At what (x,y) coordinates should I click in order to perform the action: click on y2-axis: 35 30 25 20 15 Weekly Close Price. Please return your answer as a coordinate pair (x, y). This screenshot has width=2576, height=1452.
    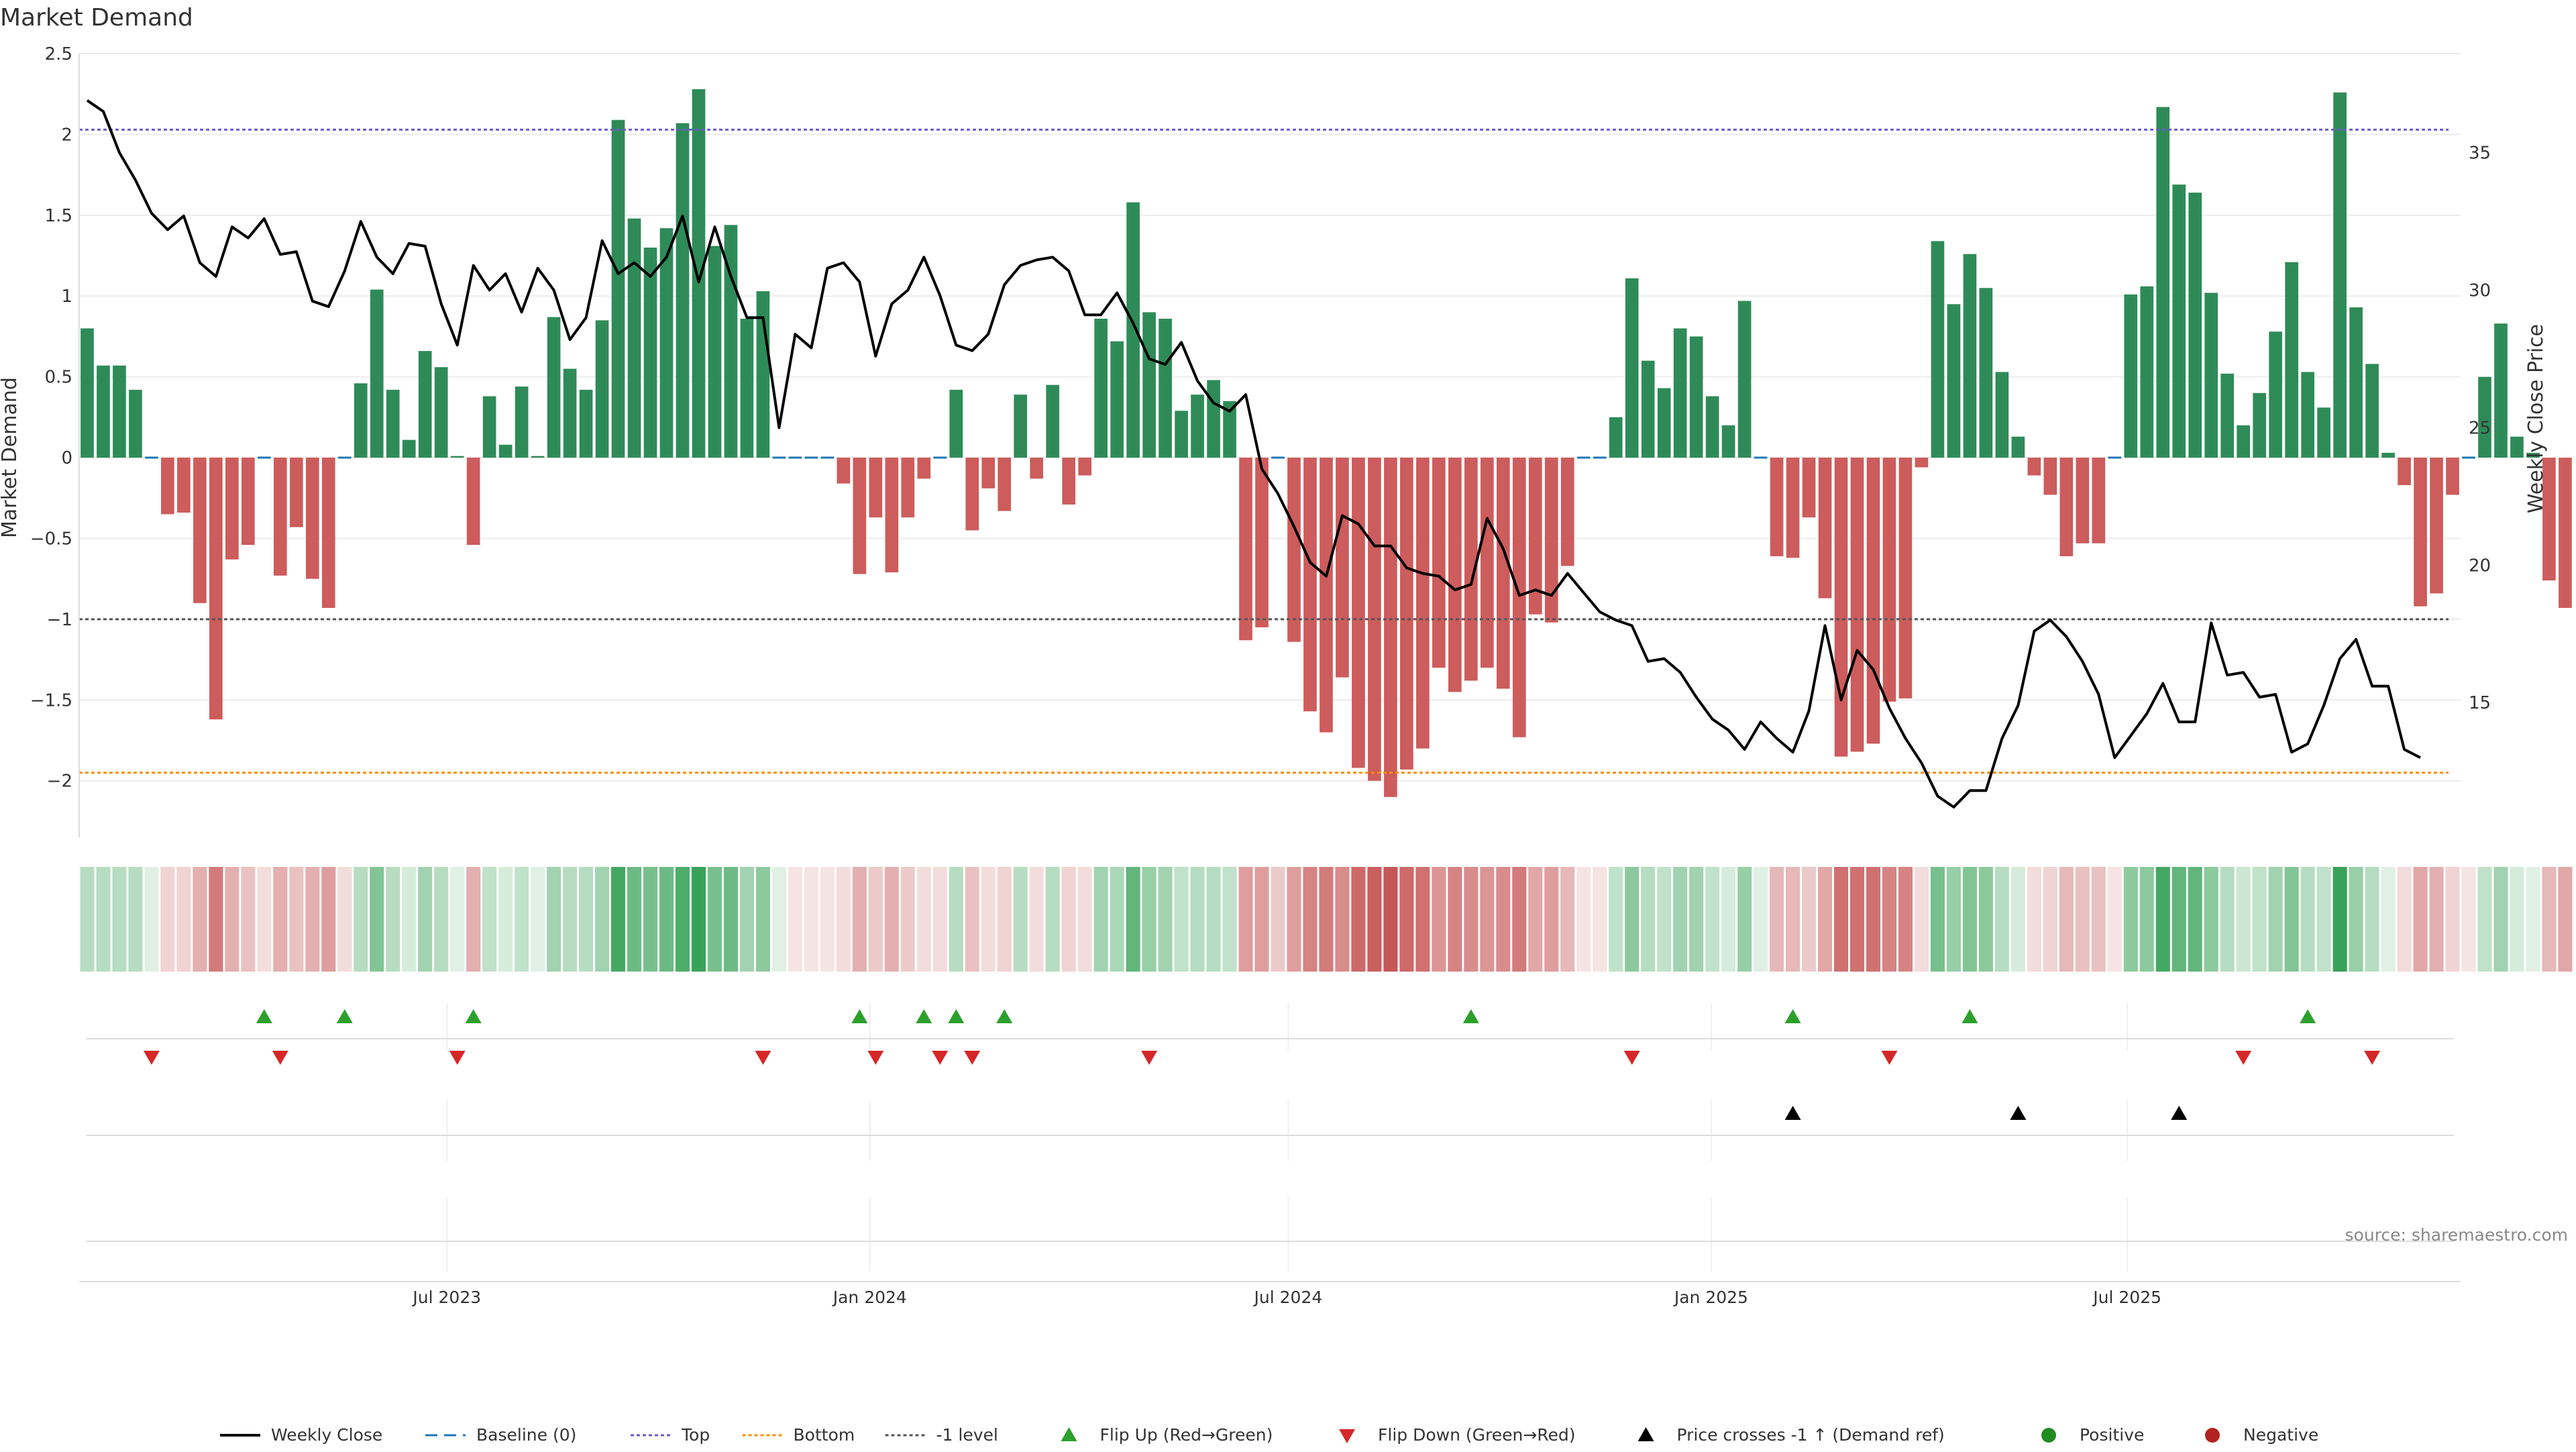
    Looking at the image, I should click on (2508, 429).